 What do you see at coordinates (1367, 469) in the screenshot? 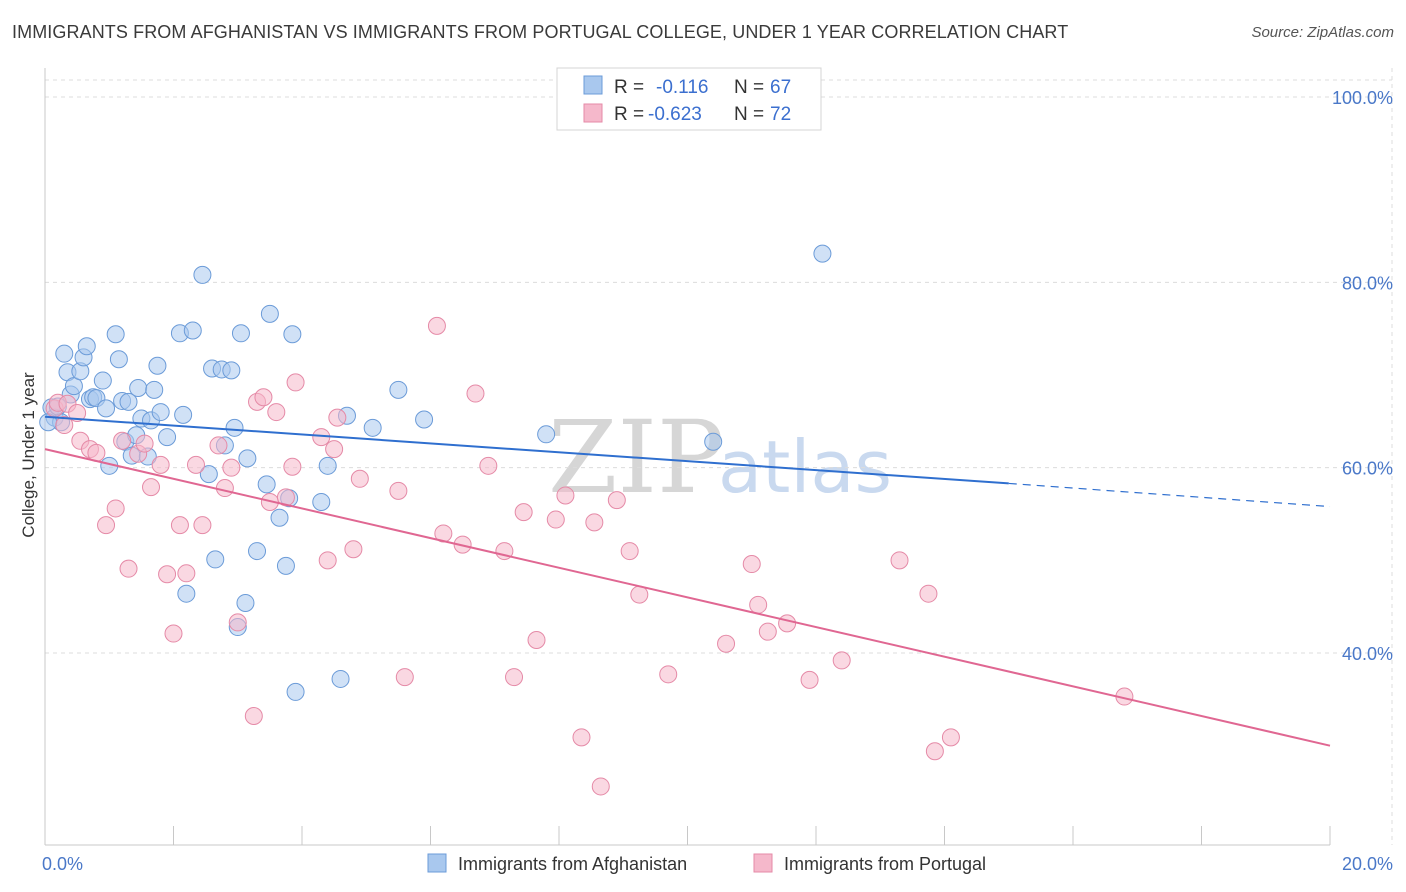
I see `y-tick-label-60: 60.0%` at bounding box center [1367, 469].